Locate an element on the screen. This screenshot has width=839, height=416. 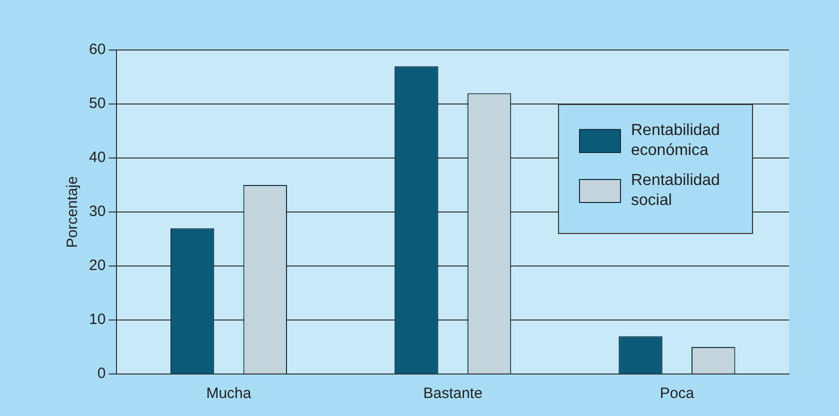
y-tick-label: 30 is located at coordinates (97, 211).